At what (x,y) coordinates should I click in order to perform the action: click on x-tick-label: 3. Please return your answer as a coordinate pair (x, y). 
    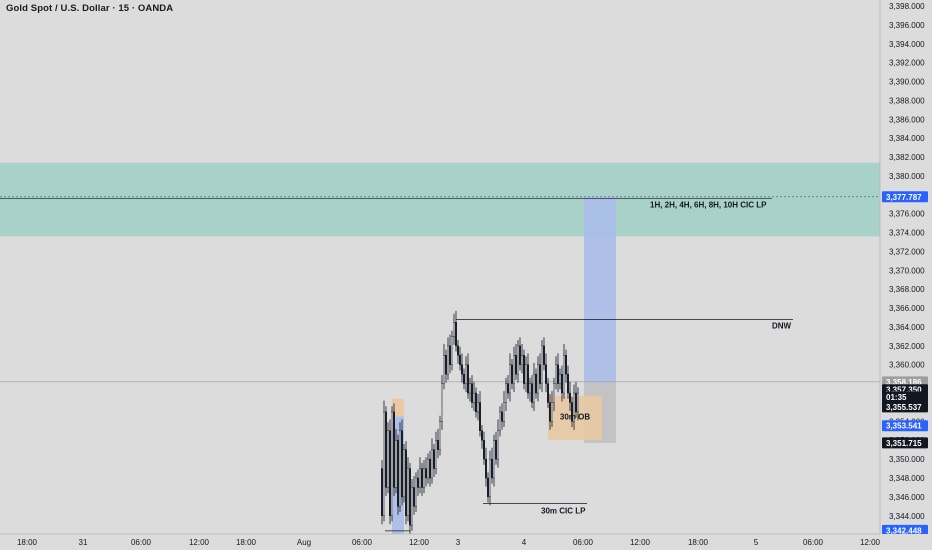
    Looking at the image, I should click on (458, 542).